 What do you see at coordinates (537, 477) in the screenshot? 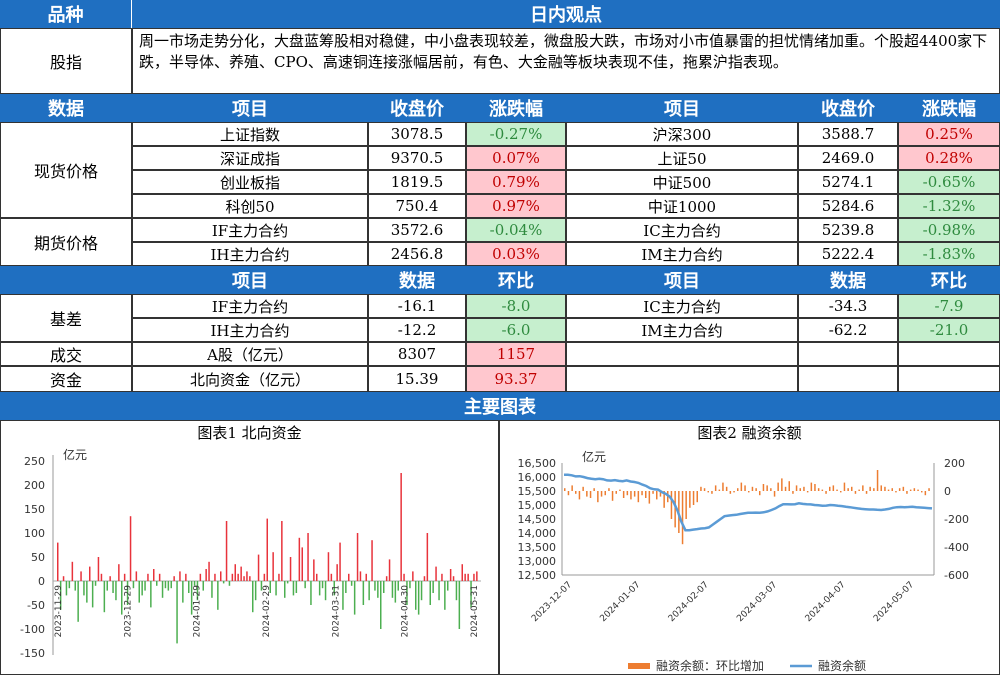
I see `chart2-left-tick-label: 16,000` at bounding box center [537, 477].